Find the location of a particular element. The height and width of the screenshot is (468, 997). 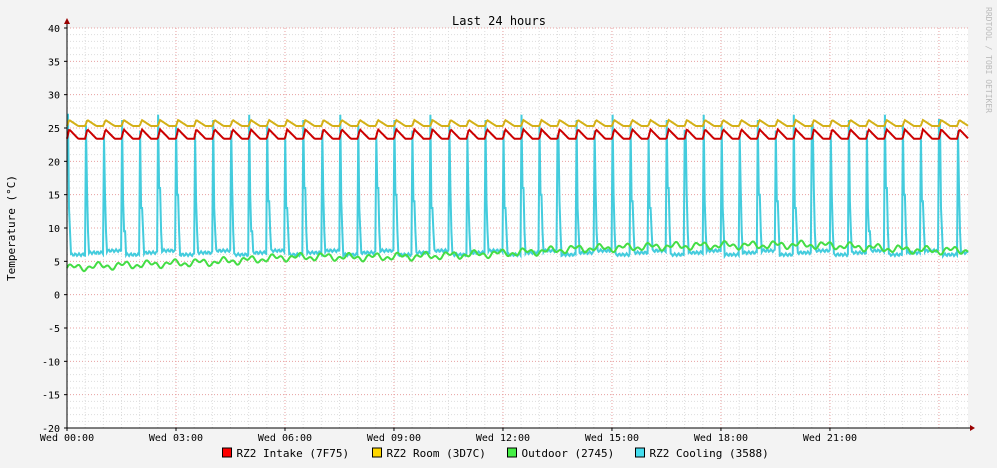

y-axis-label: Temperature (°C) is located at coordinates (11, 228).